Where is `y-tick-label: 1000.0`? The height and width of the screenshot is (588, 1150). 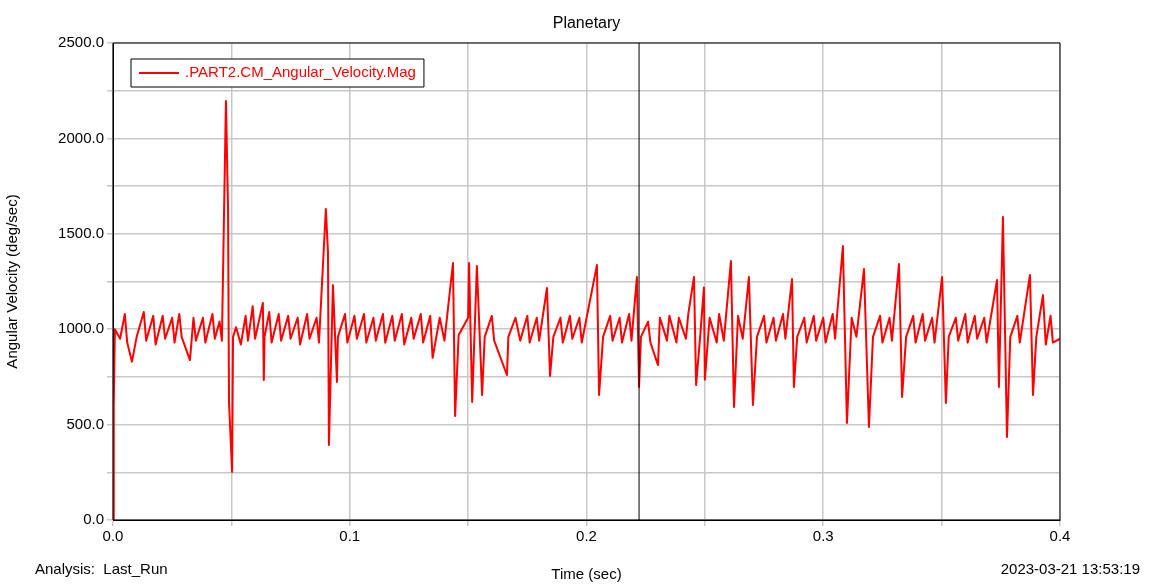 y-tick-label: 1000.0 is located at coordinates (81, 328).